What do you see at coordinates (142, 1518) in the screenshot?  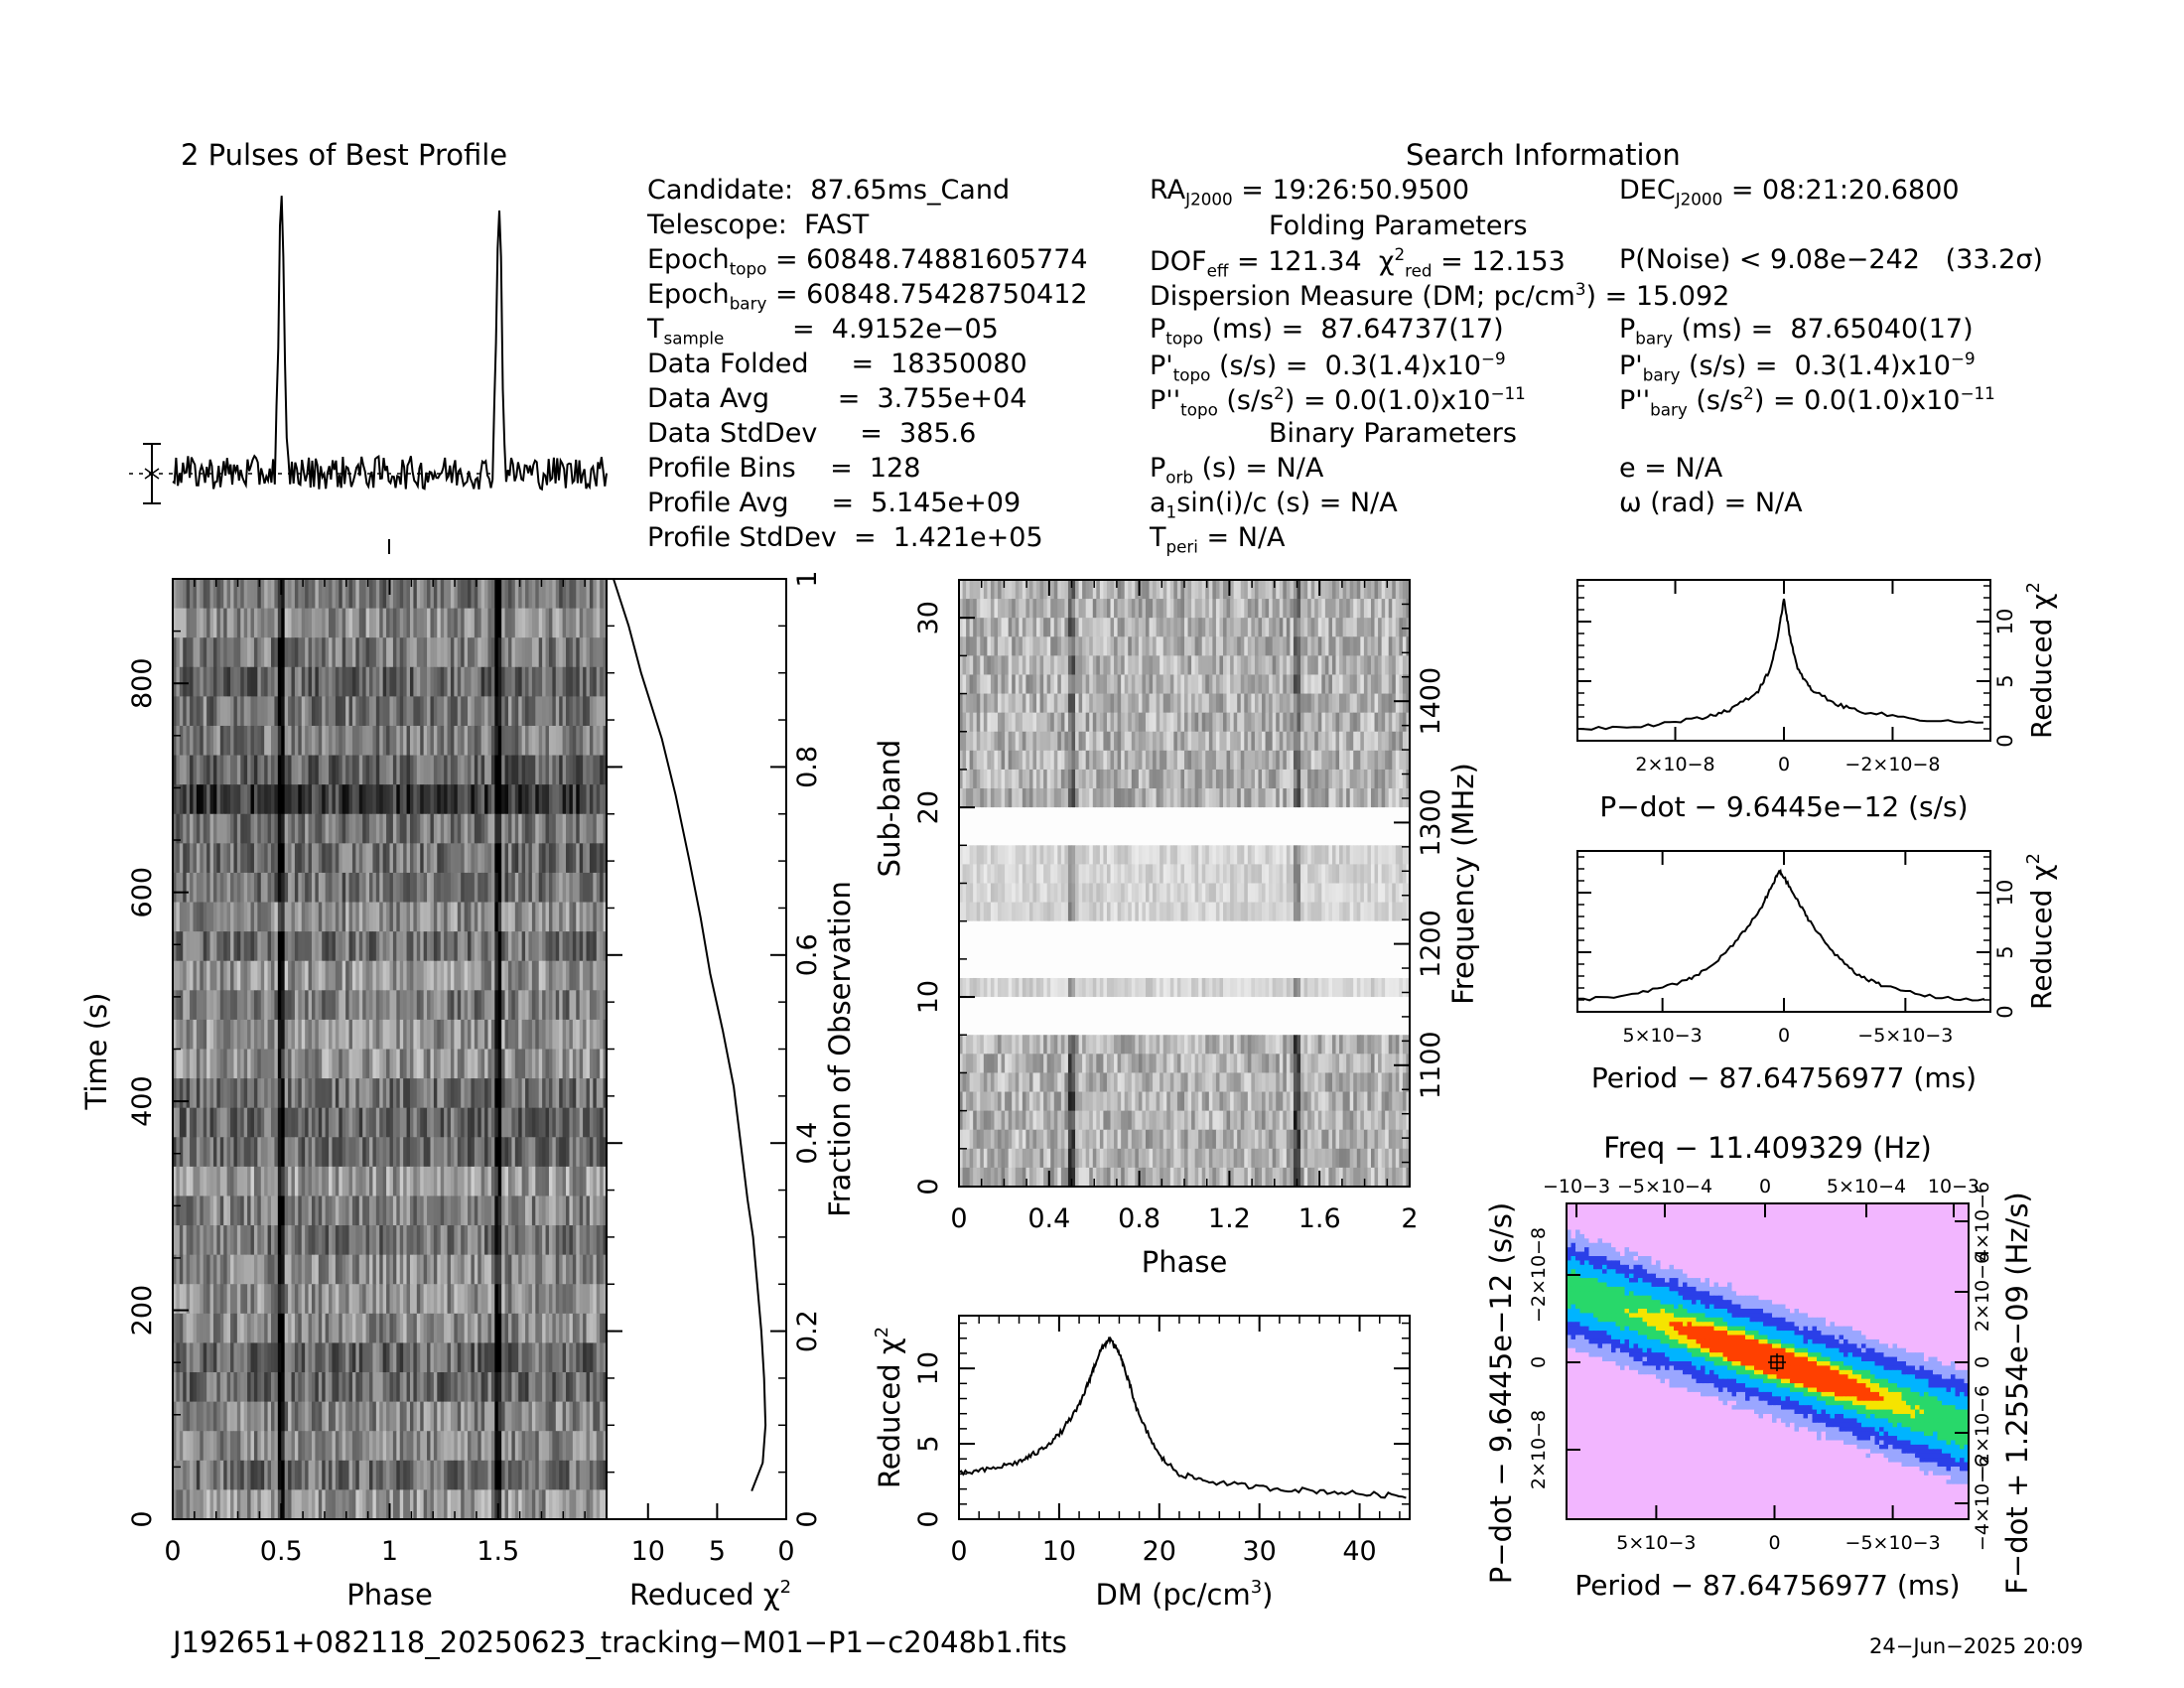 I see `time-phase-ytick-label: 0` at bounding box center [142, 1518].